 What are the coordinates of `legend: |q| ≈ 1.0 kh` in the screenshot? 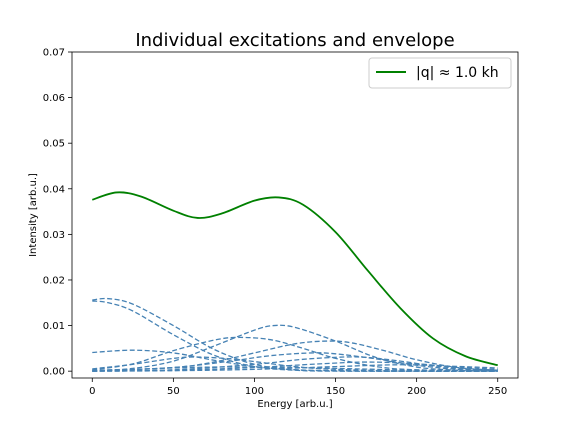 It's located at (440, 73).